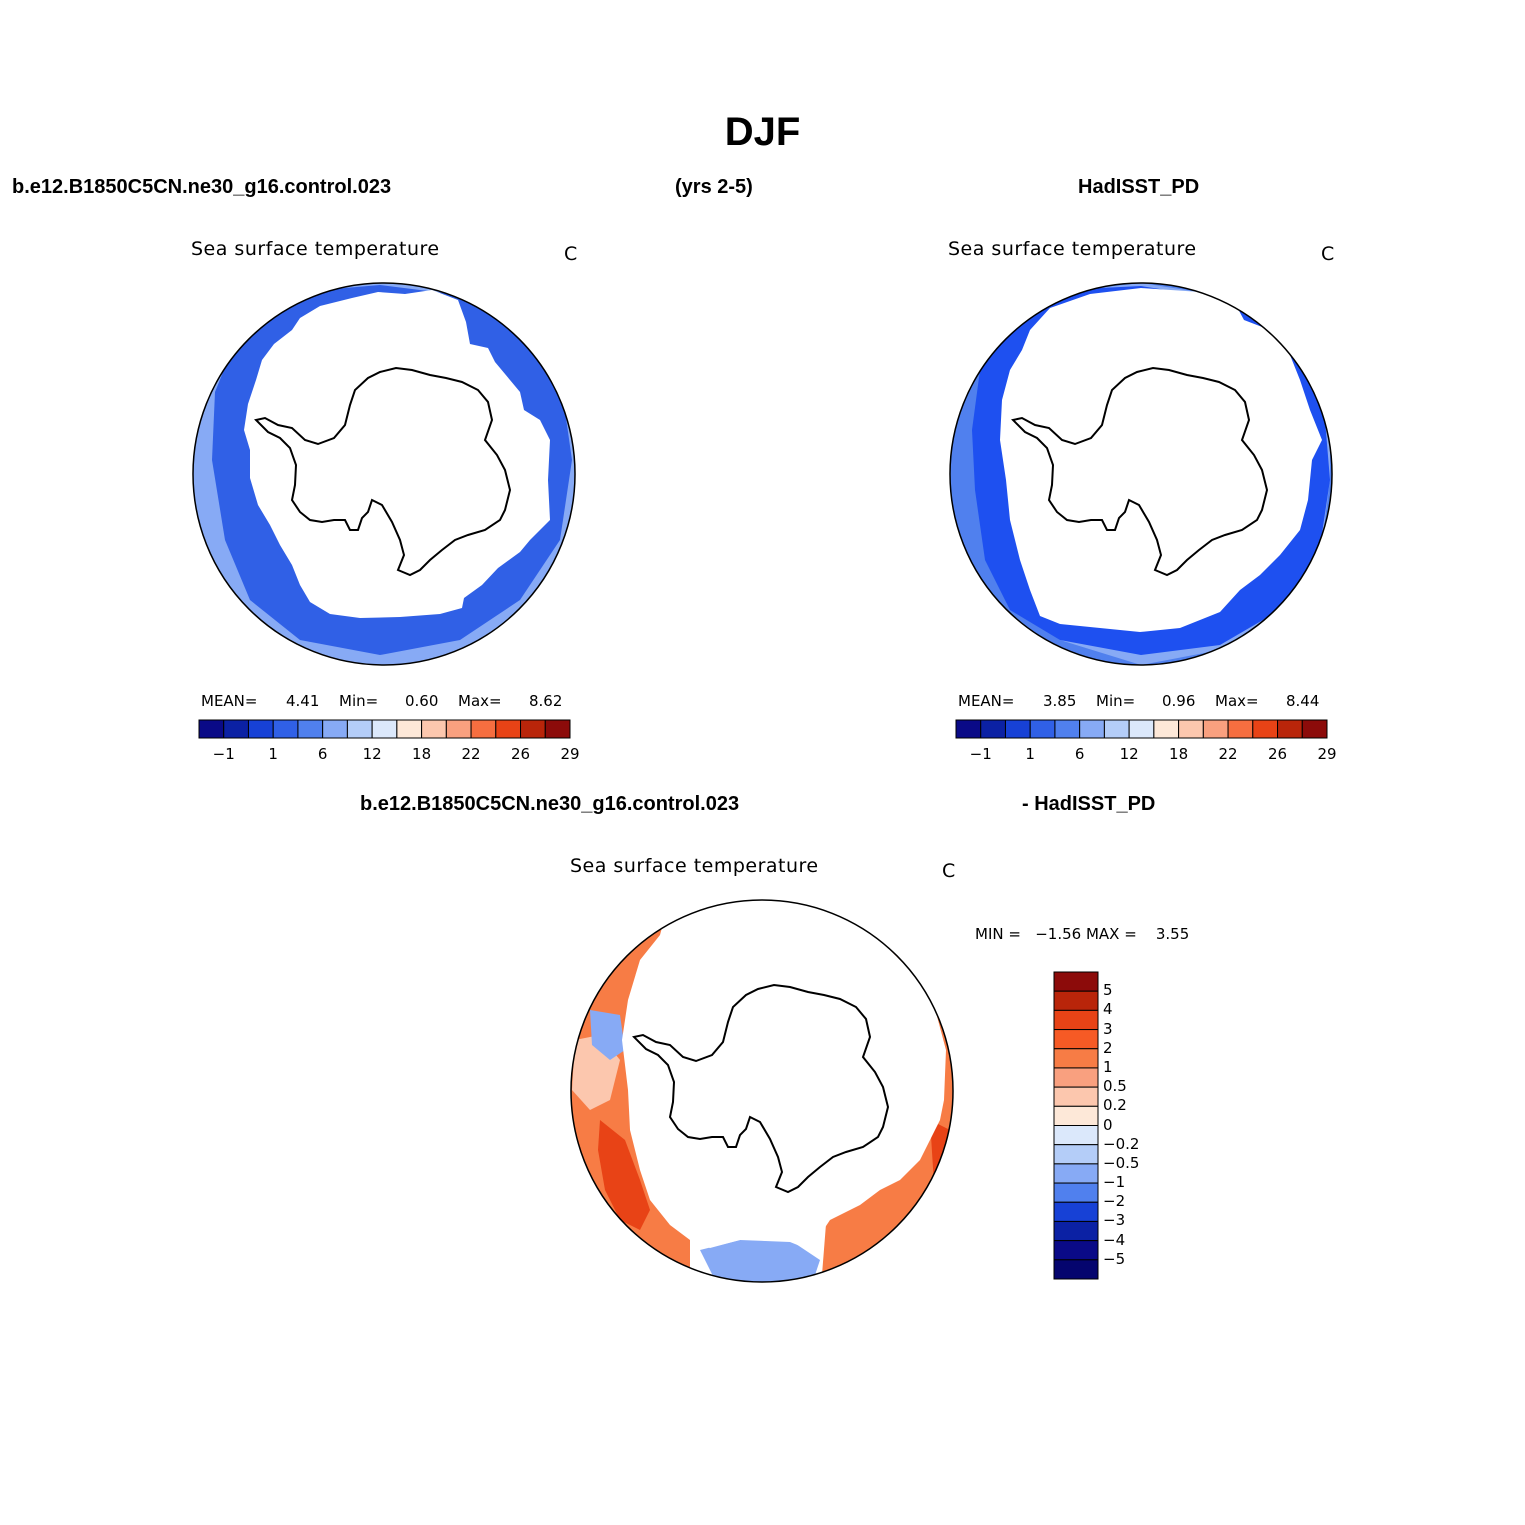  I want to click on panel2-colorbar, so click(1141, 729).